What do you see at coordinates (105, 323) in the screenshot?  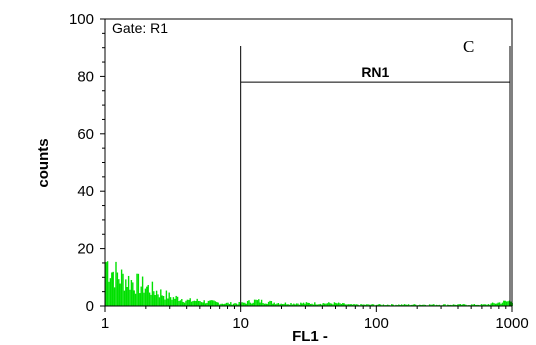 I see `x-tick-label: 1` at bounding box center [105, 323].